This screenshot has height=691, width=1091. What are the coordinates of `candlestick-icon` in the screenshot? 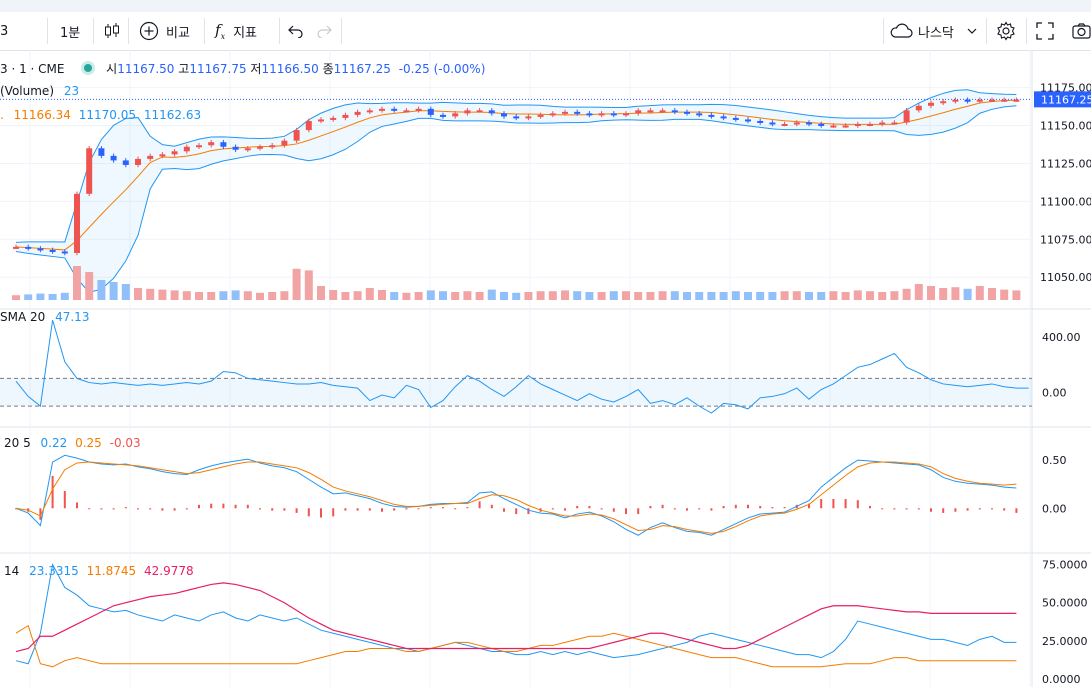 It's located at (112, 30).